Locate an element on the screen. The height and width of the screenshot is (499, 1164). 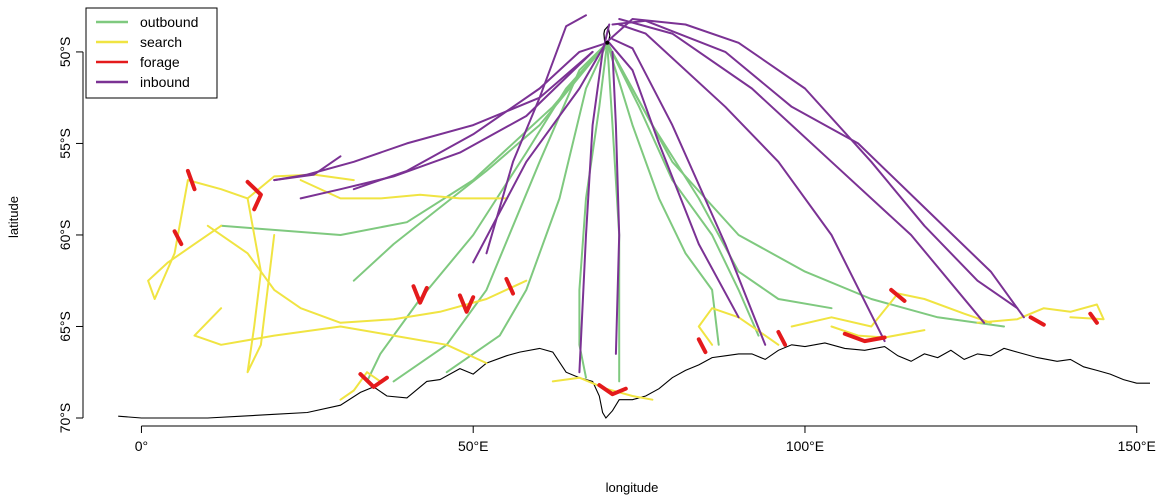
x-tick-label: 0° is located at coordinates (141, 446).